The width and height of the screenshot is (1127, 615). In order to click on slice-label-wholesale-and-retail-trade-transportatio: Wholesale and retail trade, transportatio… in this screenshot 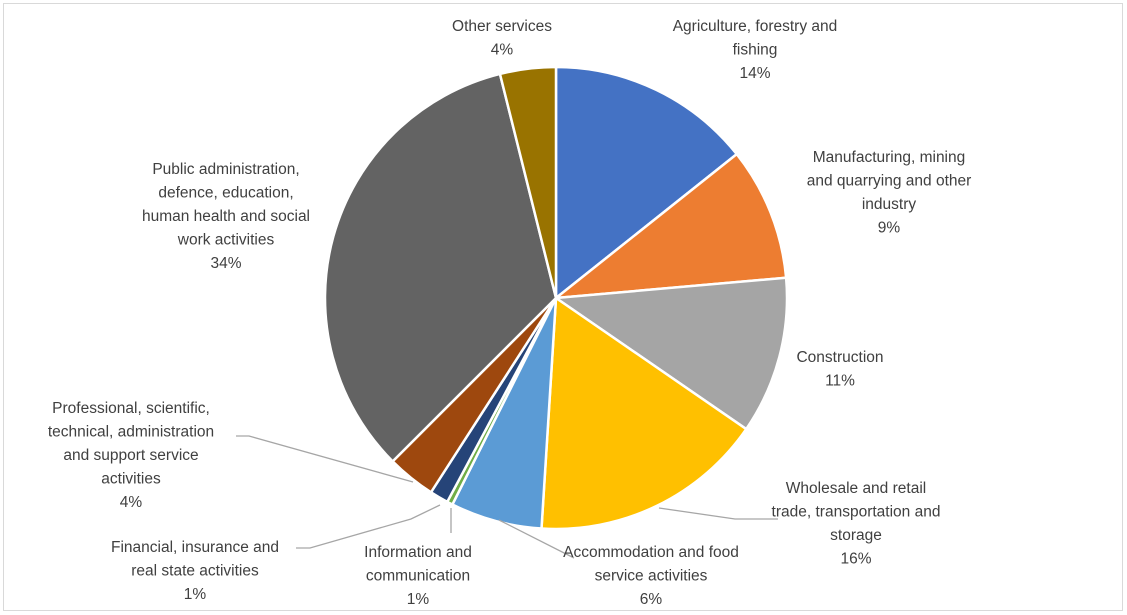, I will do `click(856, 524)`.